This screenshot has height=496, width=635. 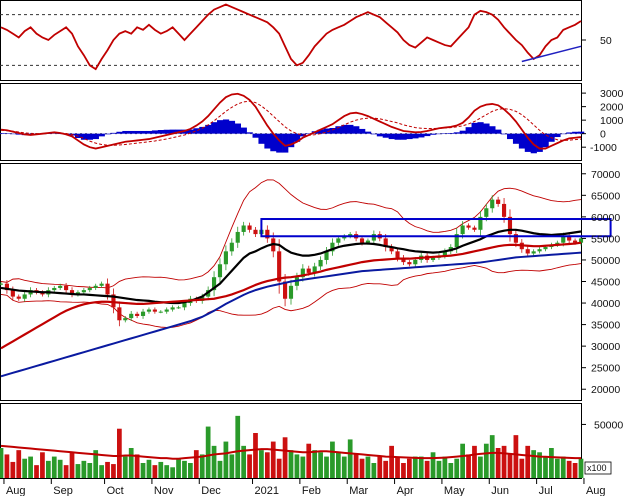 I want to click on ma-black-line, so click(x=291, y=266).